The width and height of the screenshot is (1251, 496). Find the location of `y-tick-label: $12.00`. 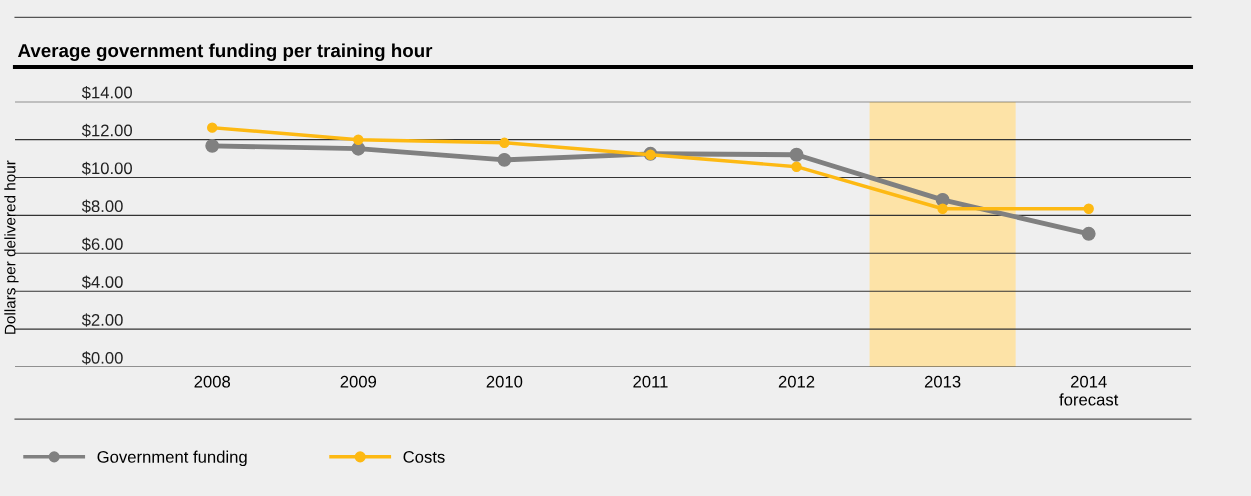

y-tick-label: $12.00 is located at coordinates (106, 130).